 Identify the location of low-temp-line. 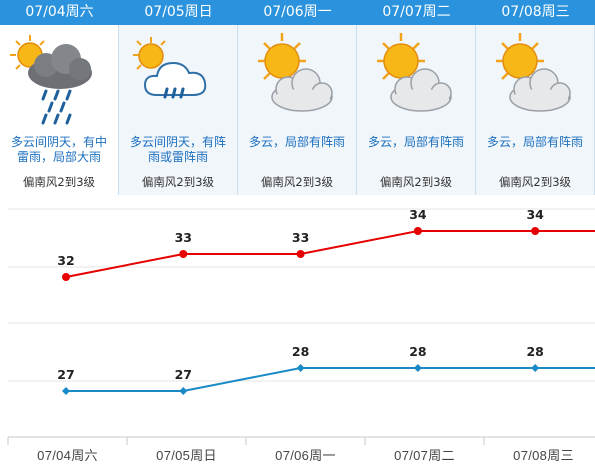
(330, 379).